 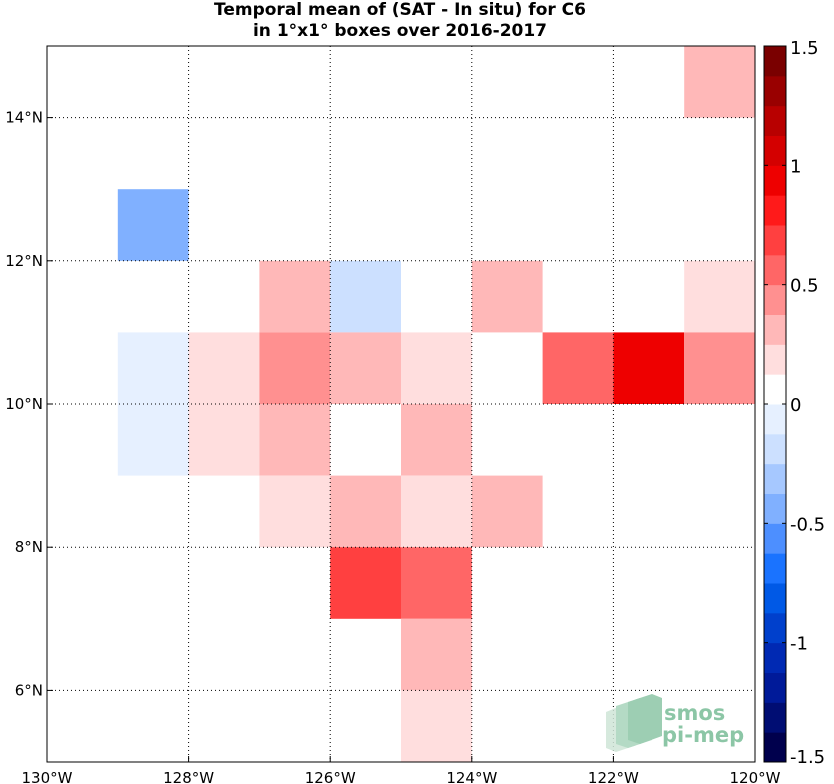 I want to click on y-tick-label: 14°N, so click(x=24, y=118).